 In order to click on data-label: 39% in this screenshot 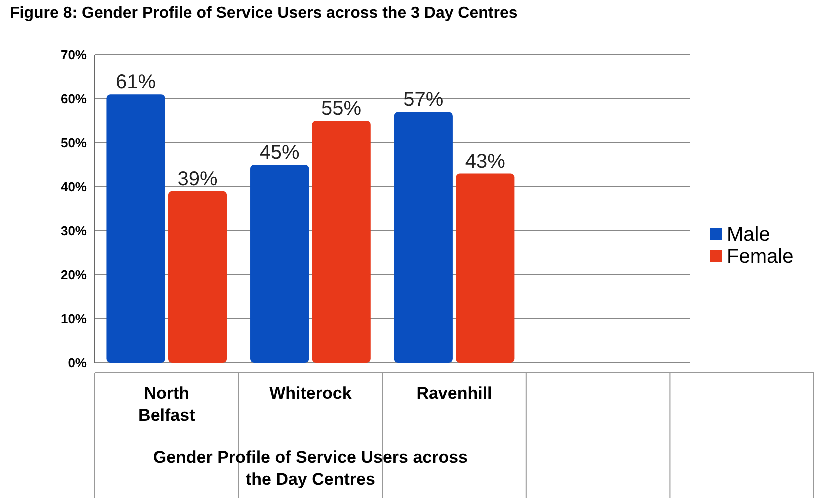, I will do `click(198, 179)`.